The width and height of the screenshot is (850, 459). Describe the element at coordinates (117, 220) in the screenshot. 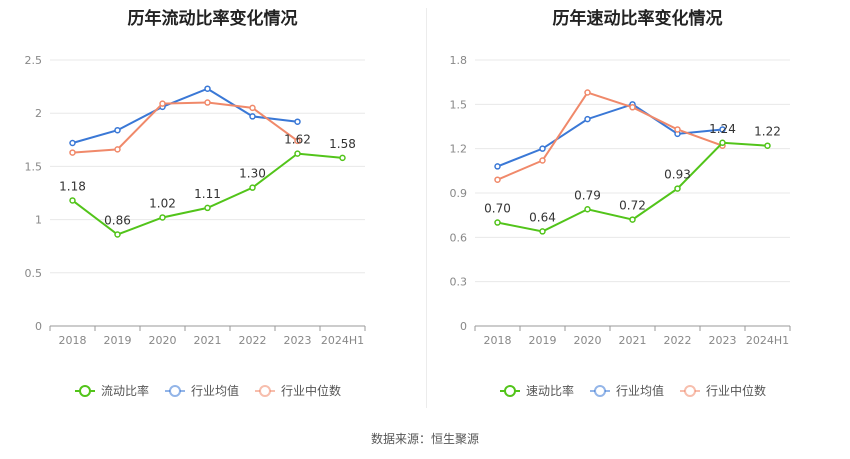

I see `data-label: 0.86` at that location.